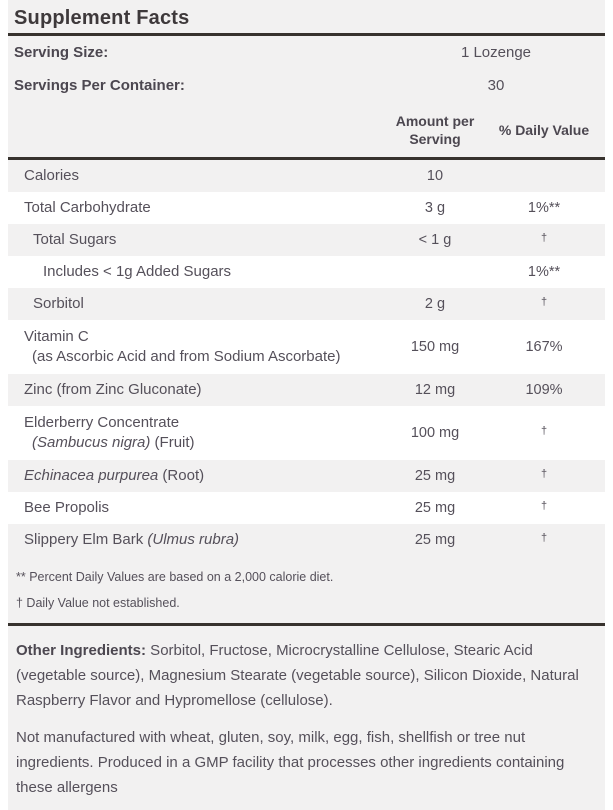 Image resolution: width=613 pixels, height=810 pixels. What do you see at coordinates (67, 507) in the screenshot?
I see `label-text: Bee Propolis` at bounding box center [67, 507].